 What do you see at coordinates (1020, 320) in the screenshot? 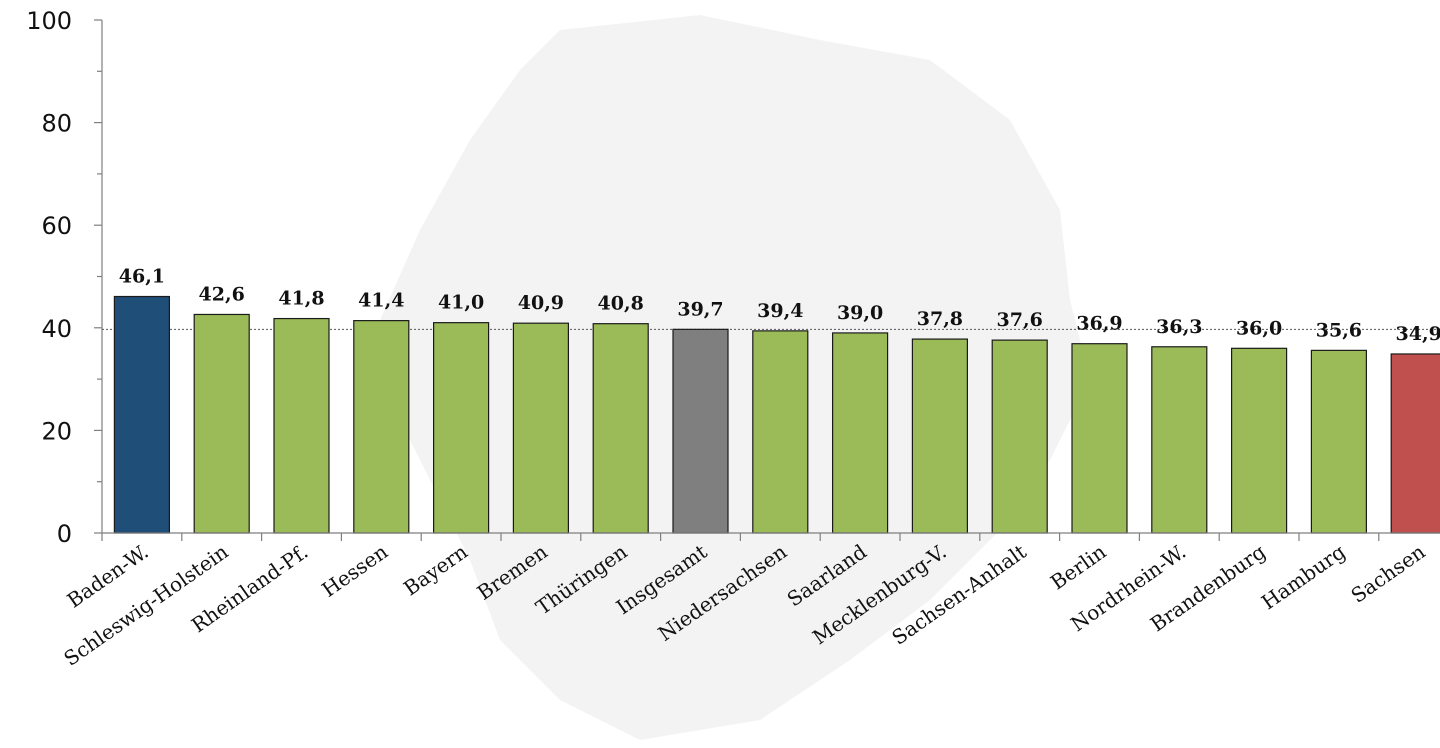
I see `data-label: 37,6` at bounding box center [1020, 320].